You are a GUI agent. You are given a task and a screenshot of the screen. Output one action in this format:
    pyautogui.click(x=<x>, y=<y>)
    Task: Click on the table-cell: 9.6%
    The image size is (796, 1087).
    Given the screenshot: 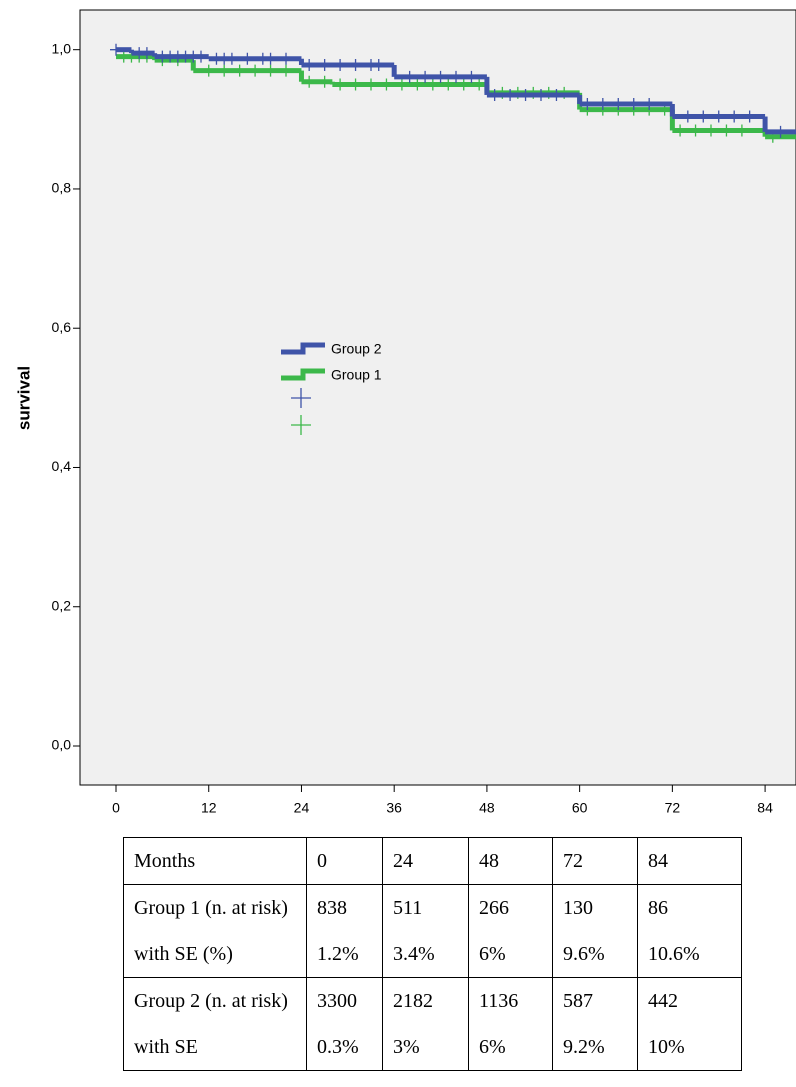 What is the action you would take?
    pyautogui.click(x=595, y=954)
    